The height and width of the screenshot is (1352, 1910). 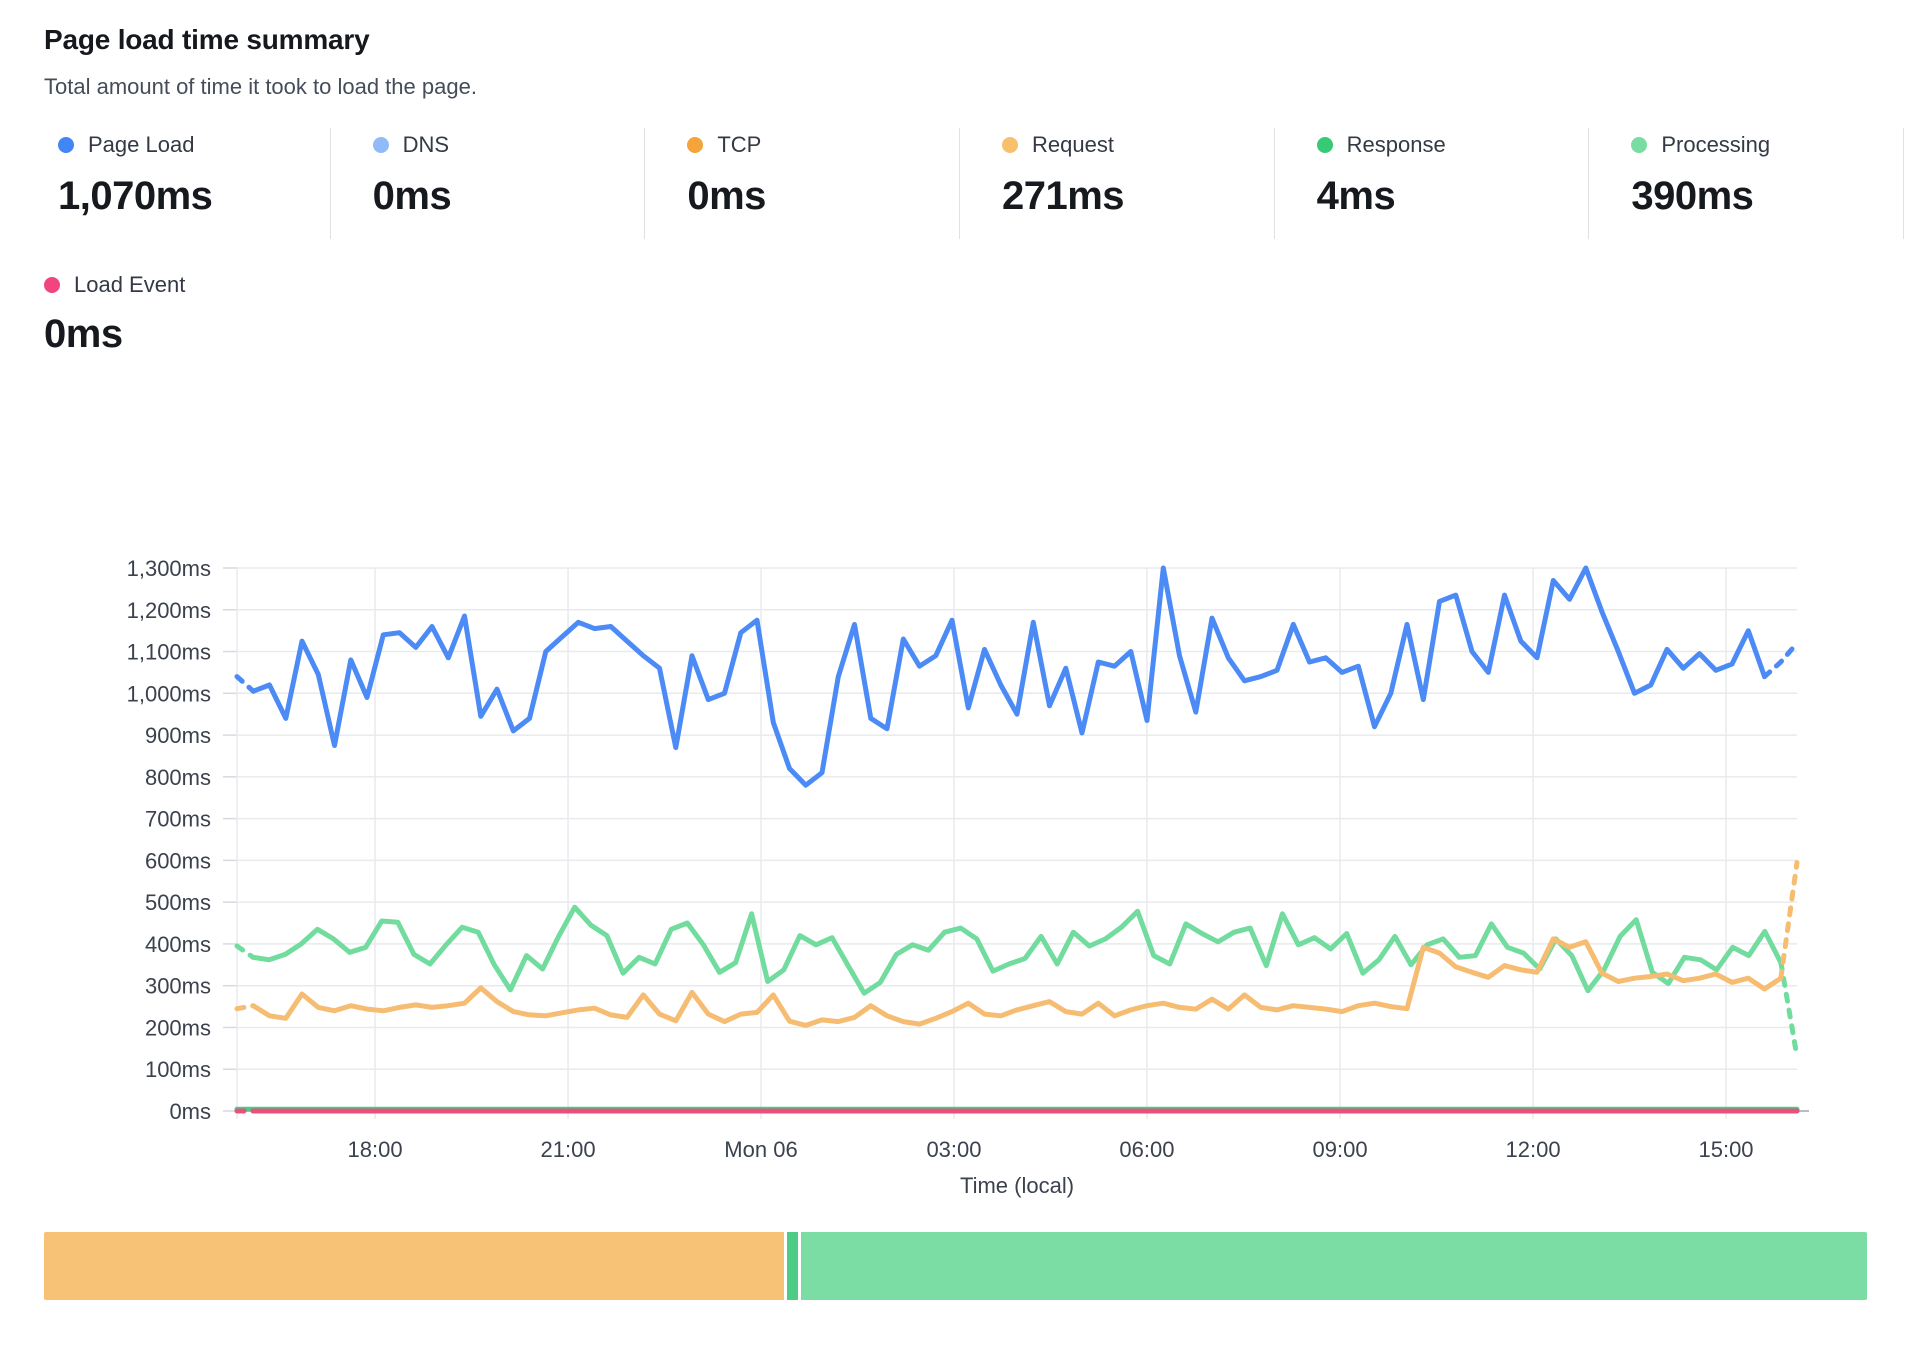 What do you see at coordinates (568, 1149) in the screenshot?
I see `x-axis-tick-label: 21:00` at bounding box center [568, 1149].